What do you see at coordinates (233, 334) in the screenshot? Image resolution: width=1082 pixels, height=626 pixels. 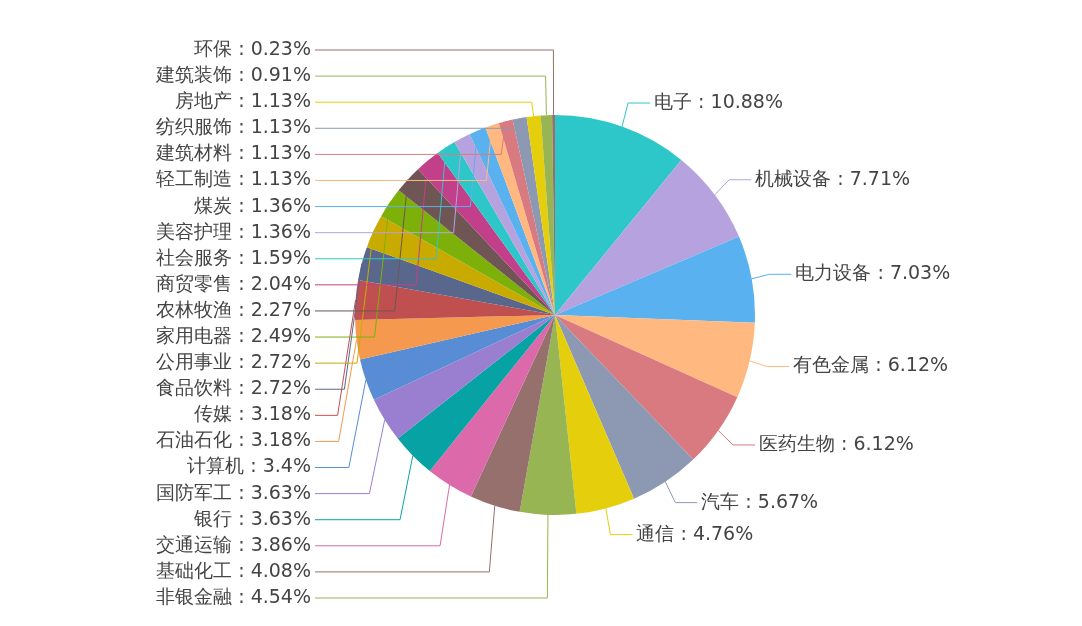 I see `slice-label: 家用电器 : 2.49%` at bounding box center [233, 334].